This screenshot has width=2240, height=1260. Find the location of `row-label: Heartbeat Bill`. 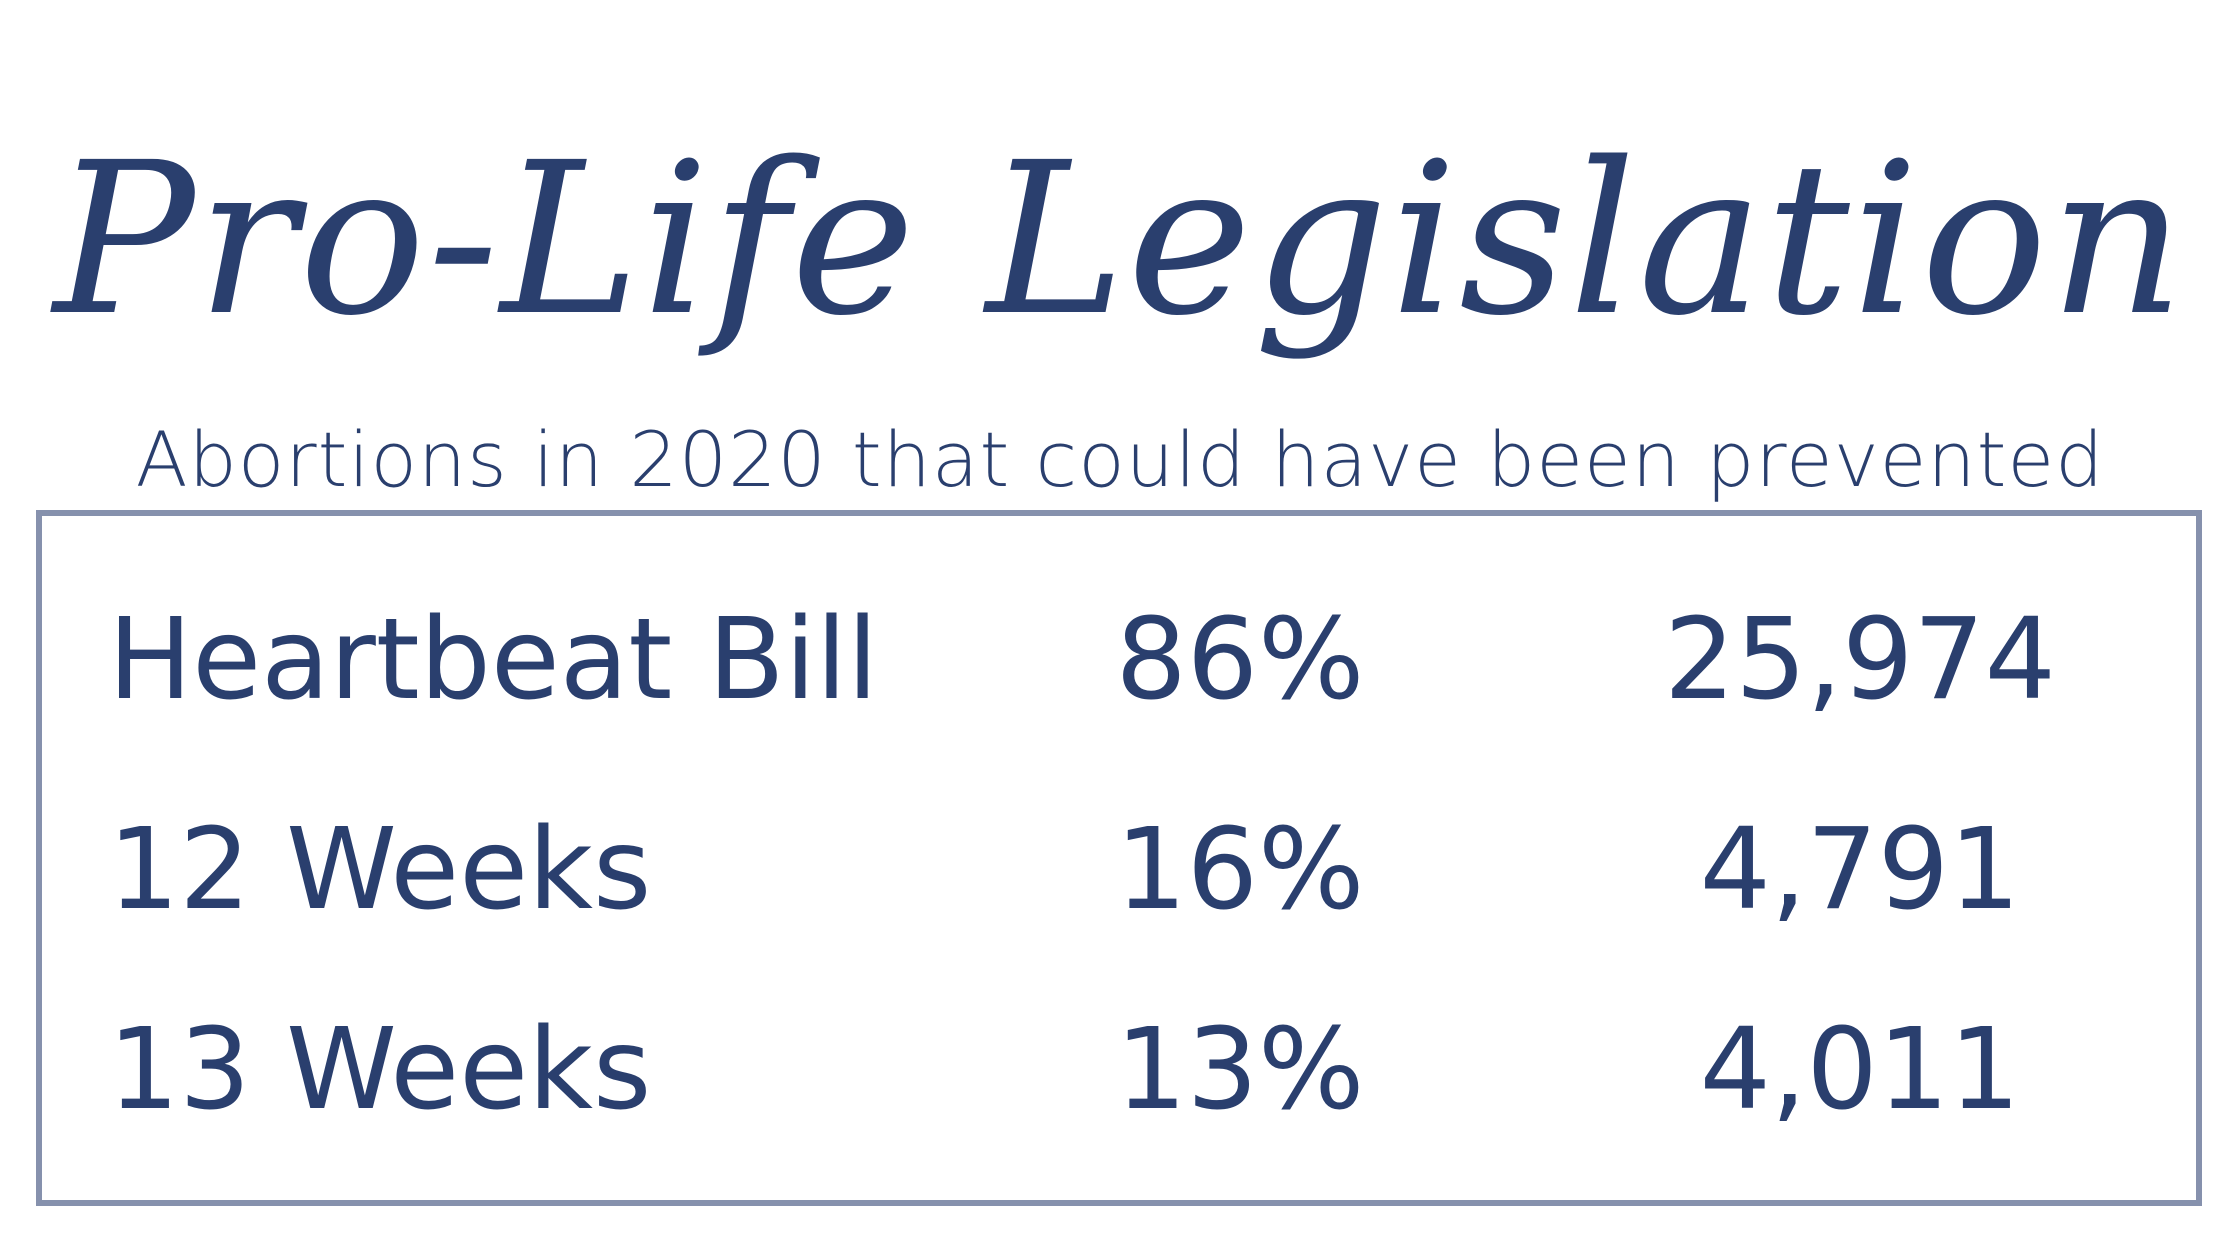

row-label: Heartbeat Bill is located at coordinates (493, 660).